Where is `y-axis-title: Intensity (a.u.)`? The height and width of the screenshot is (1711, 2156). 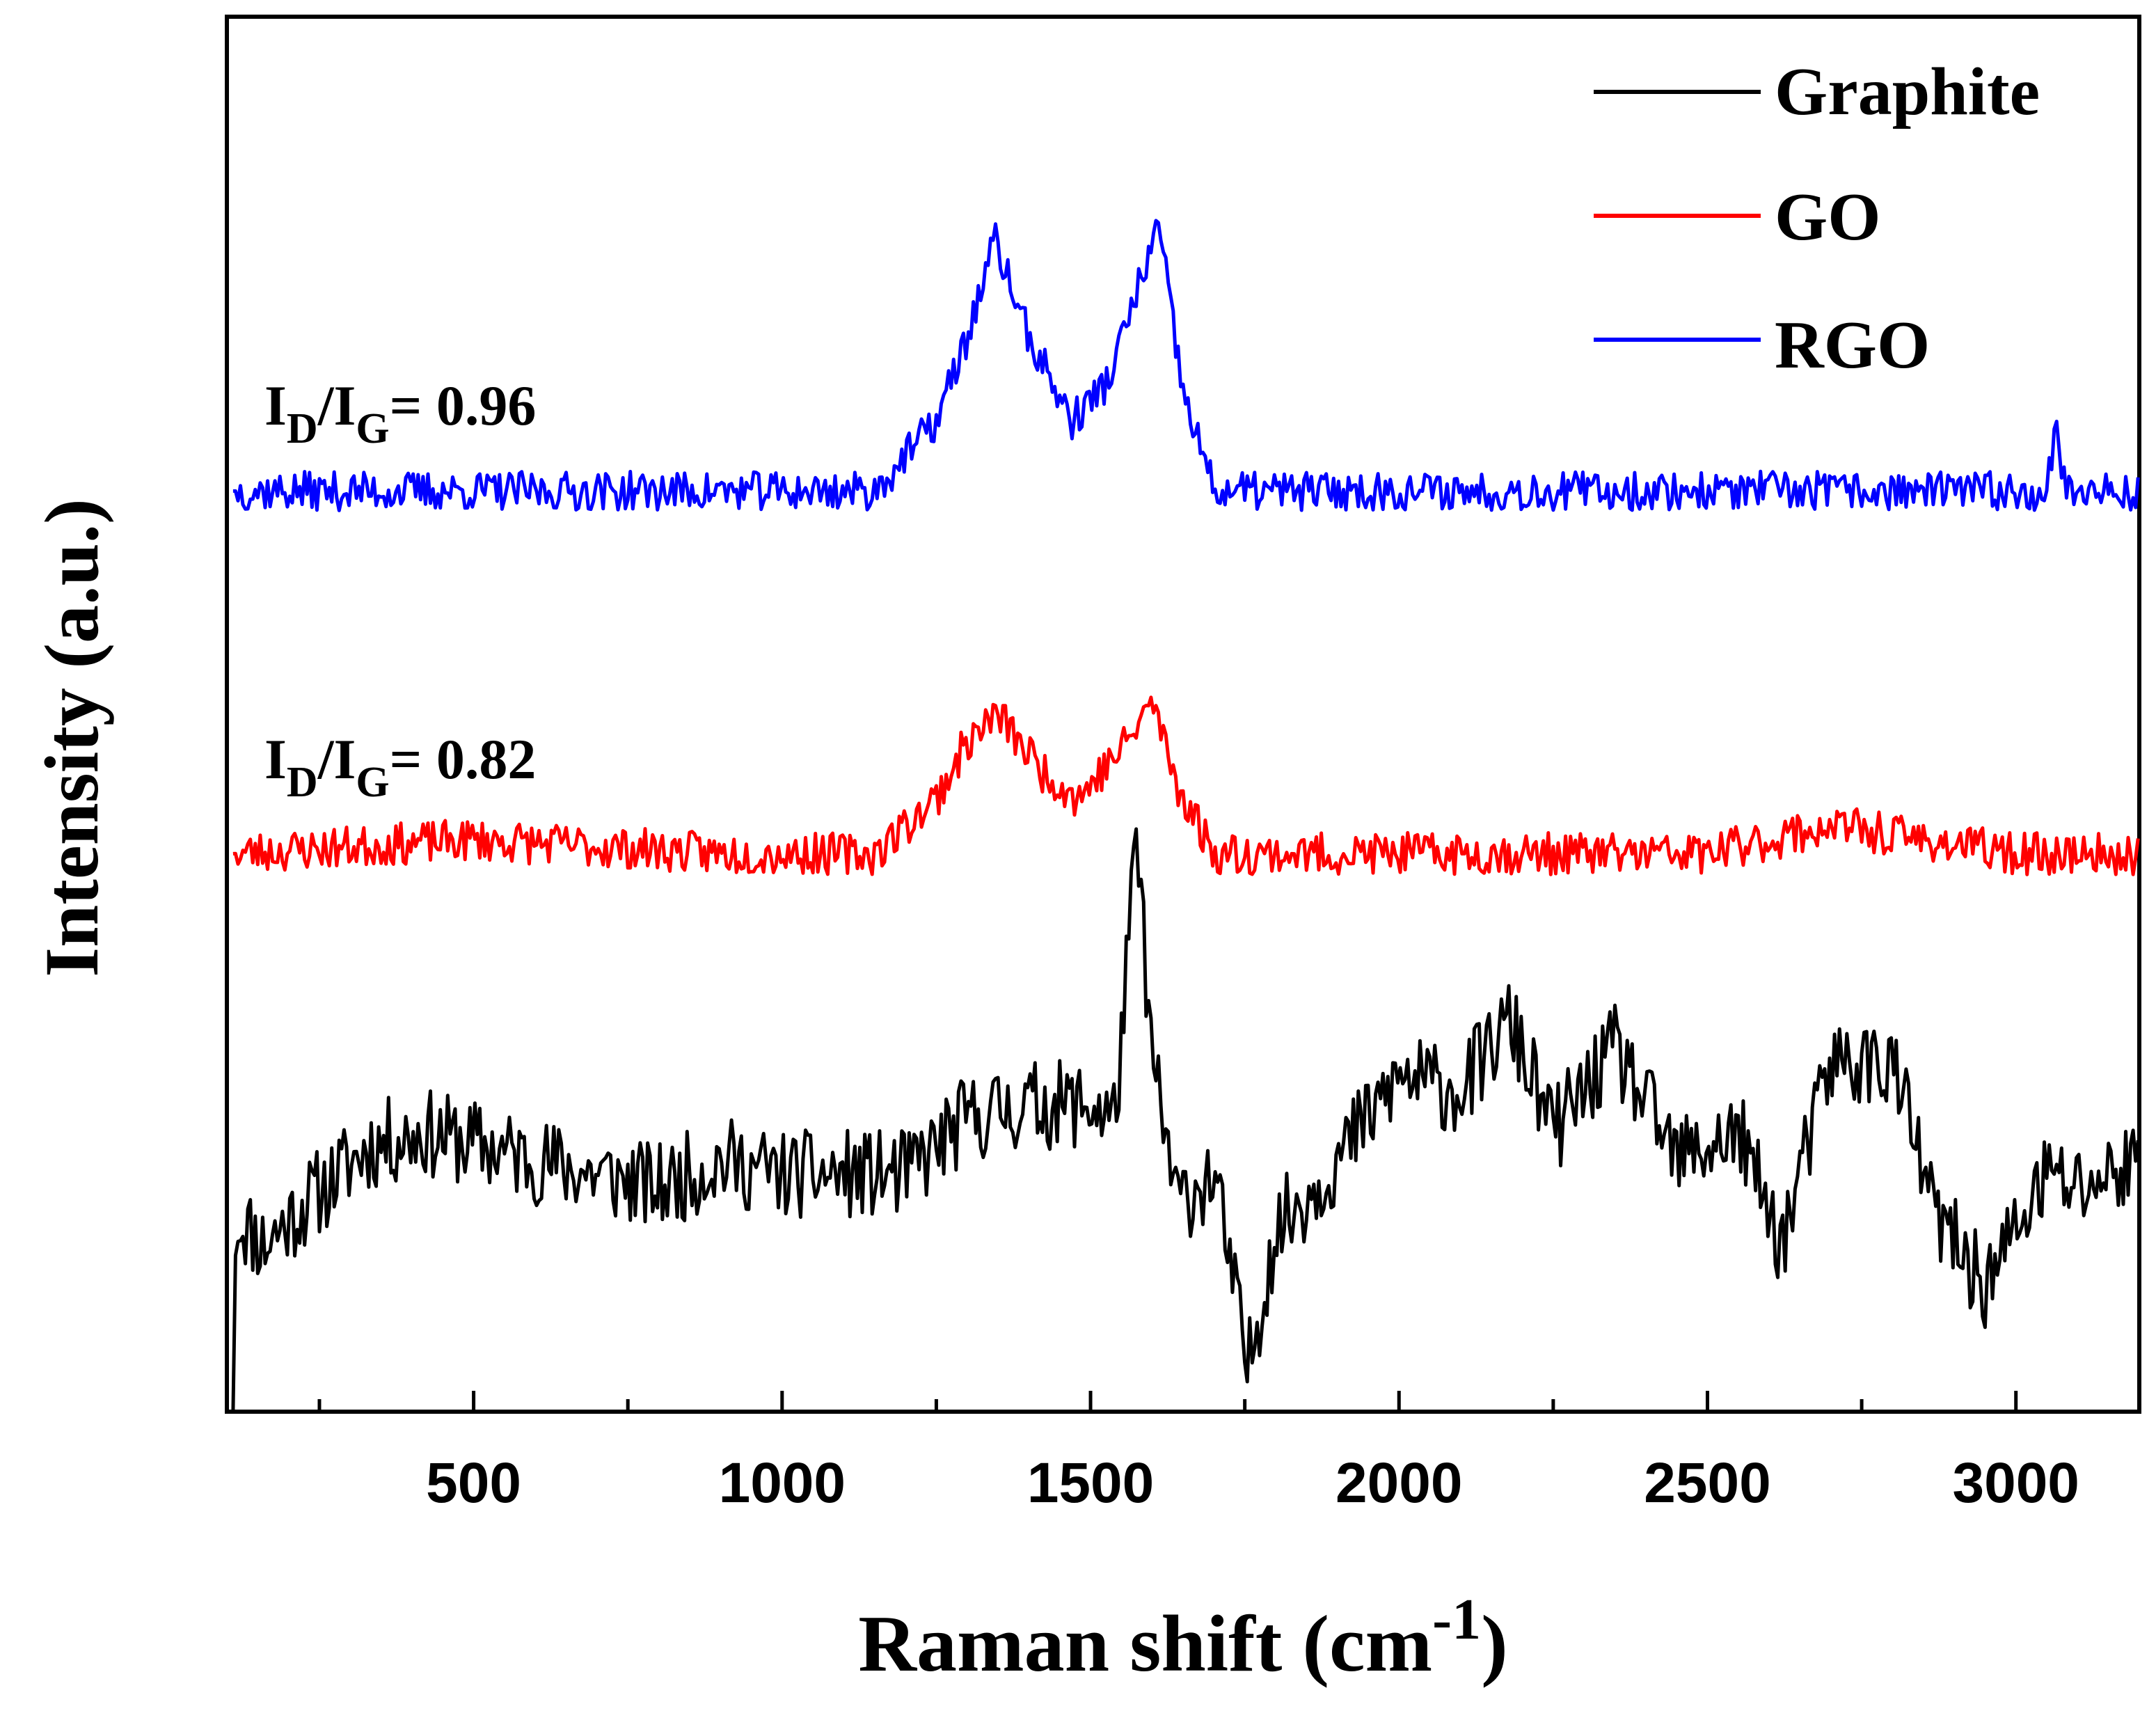 y-axis-title: Intensity (a.u.) is located at coordinates (71, 737).